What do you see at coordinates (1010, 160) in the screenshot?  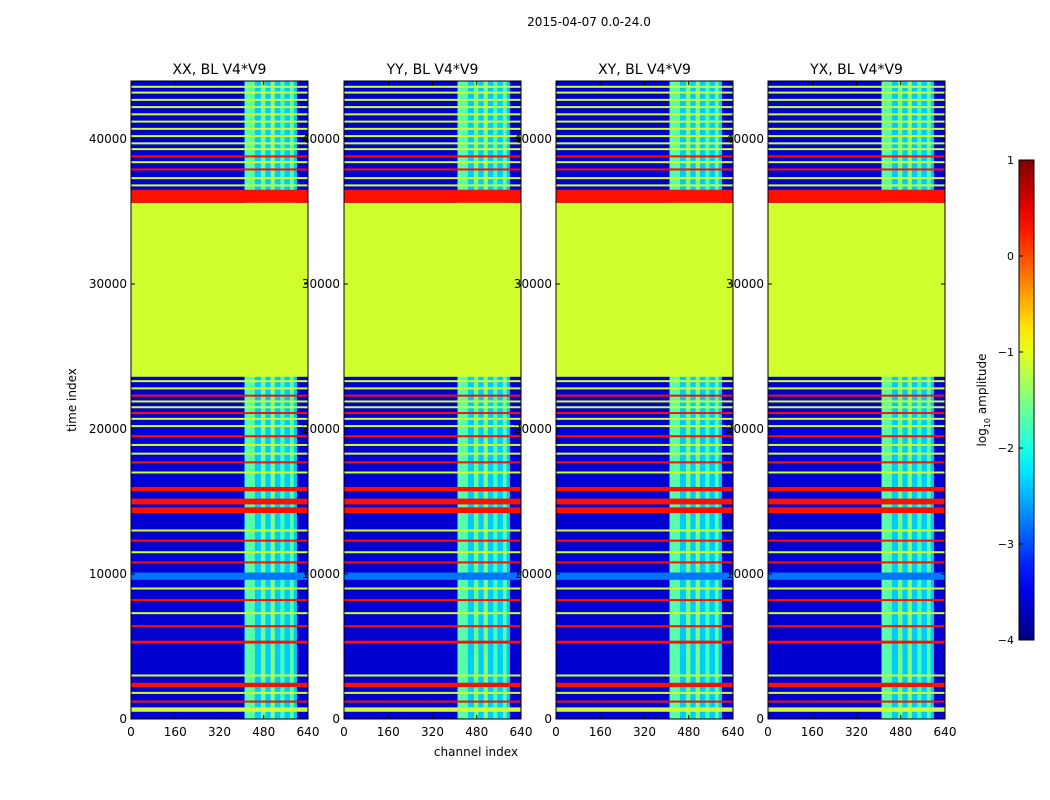 I see `colorbar-tick-label: 1` at bounding box center [1010, 160].